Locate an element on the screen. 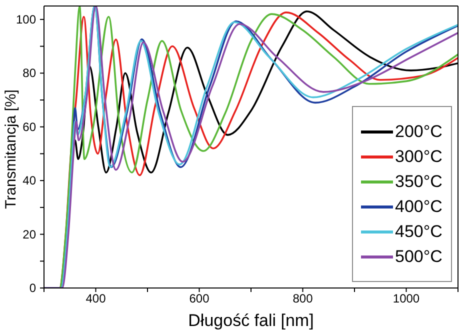 The width and height of the screenshot is (462, 332). y-tick-label: 80 is located at coordinates (29, 73).